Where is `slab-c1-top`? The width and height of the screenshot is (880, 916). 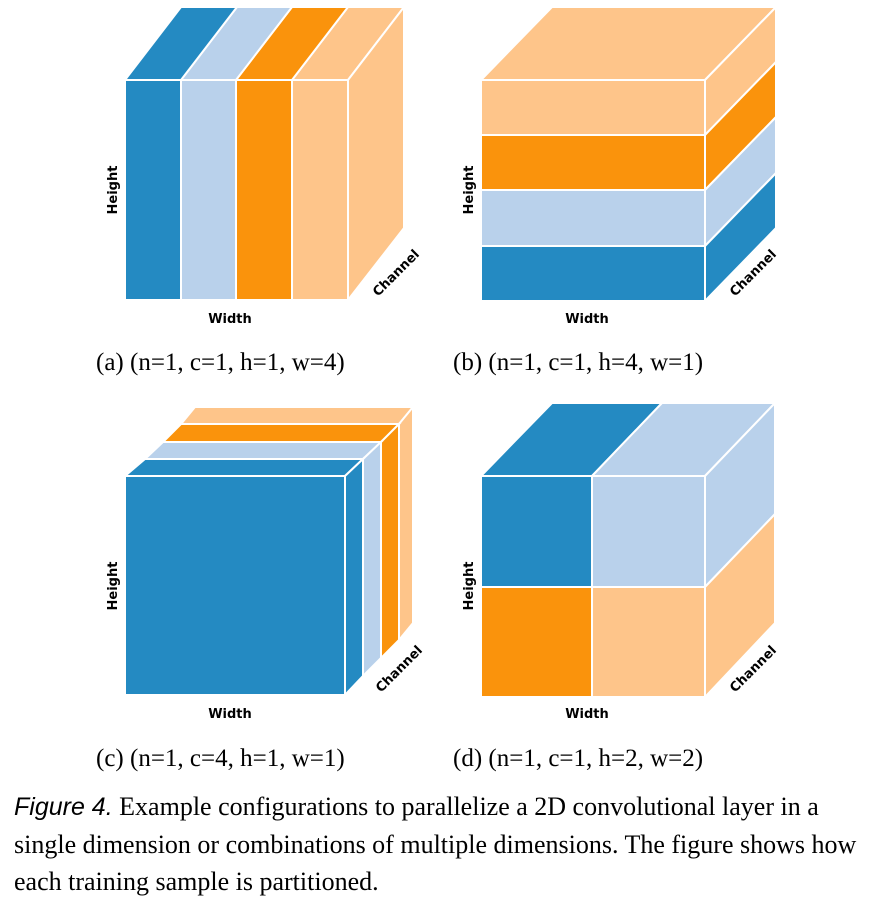
slab-c1-top is located at coordinates (244, 467).